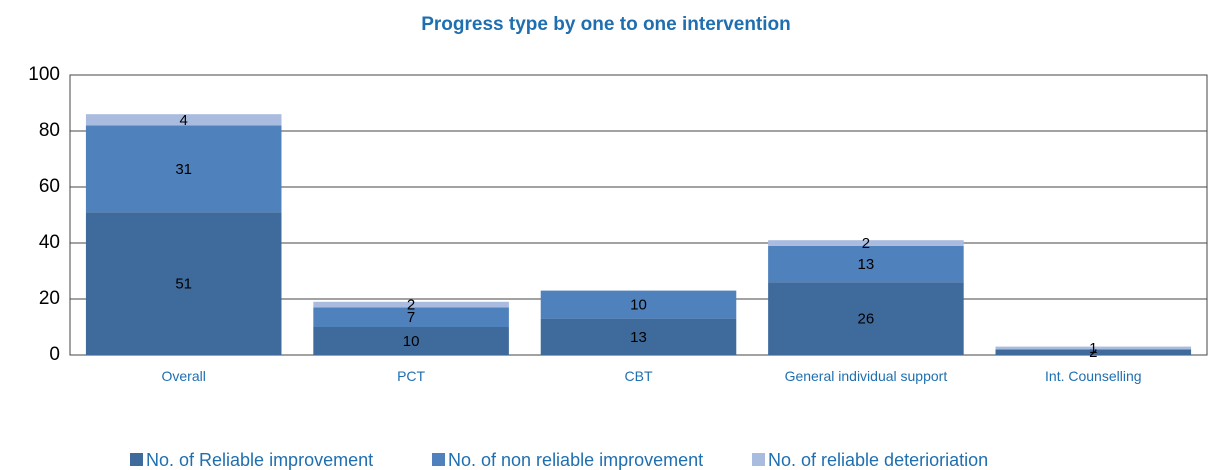  I want to click on data-label: 4, so click(184, 120).